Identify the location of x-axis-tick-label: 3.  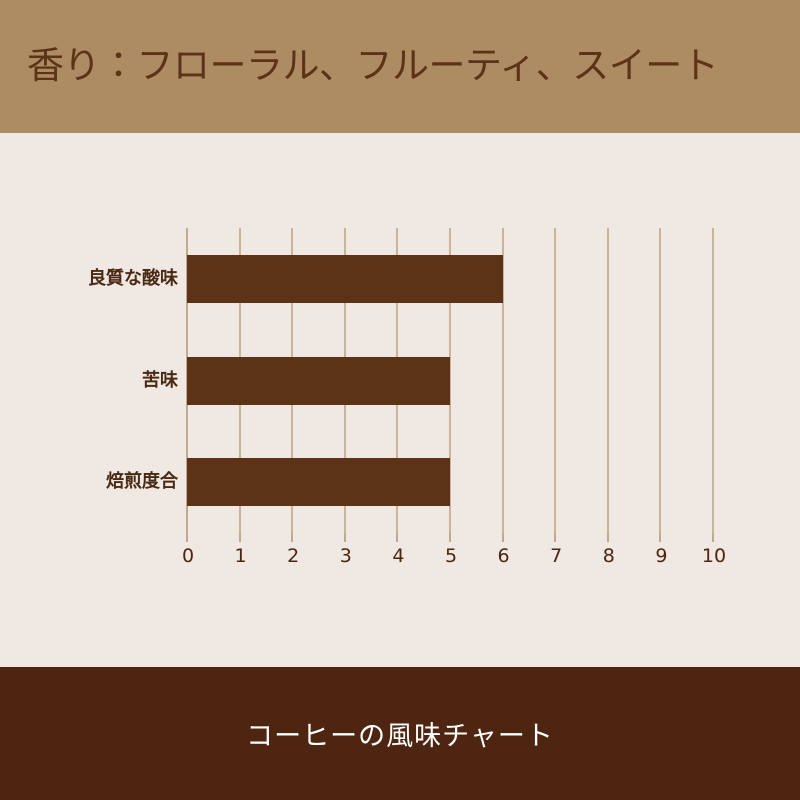
(345, 556).